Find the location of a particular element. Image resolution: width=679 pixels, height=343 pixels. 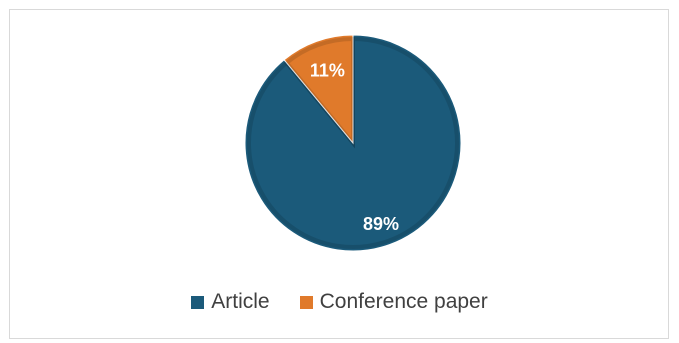

pie-slice-conference-paper is located at coordinates (318, 89).